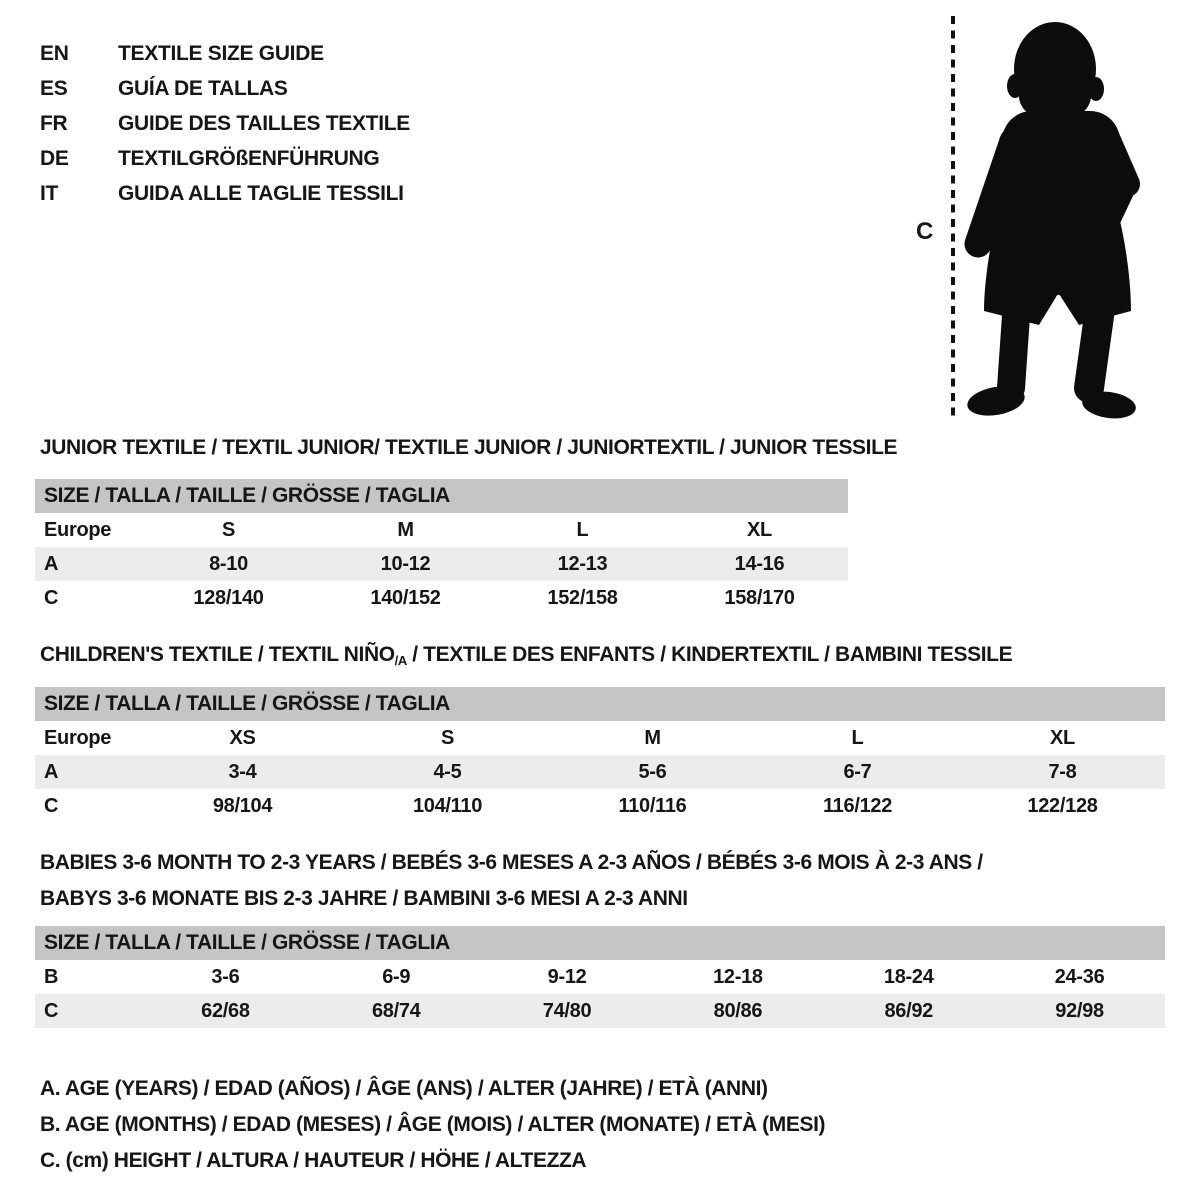 The image size is (1200, 1200). I want to click on list-item: ES GUÍA DE TALLAS, so click(225, 88).